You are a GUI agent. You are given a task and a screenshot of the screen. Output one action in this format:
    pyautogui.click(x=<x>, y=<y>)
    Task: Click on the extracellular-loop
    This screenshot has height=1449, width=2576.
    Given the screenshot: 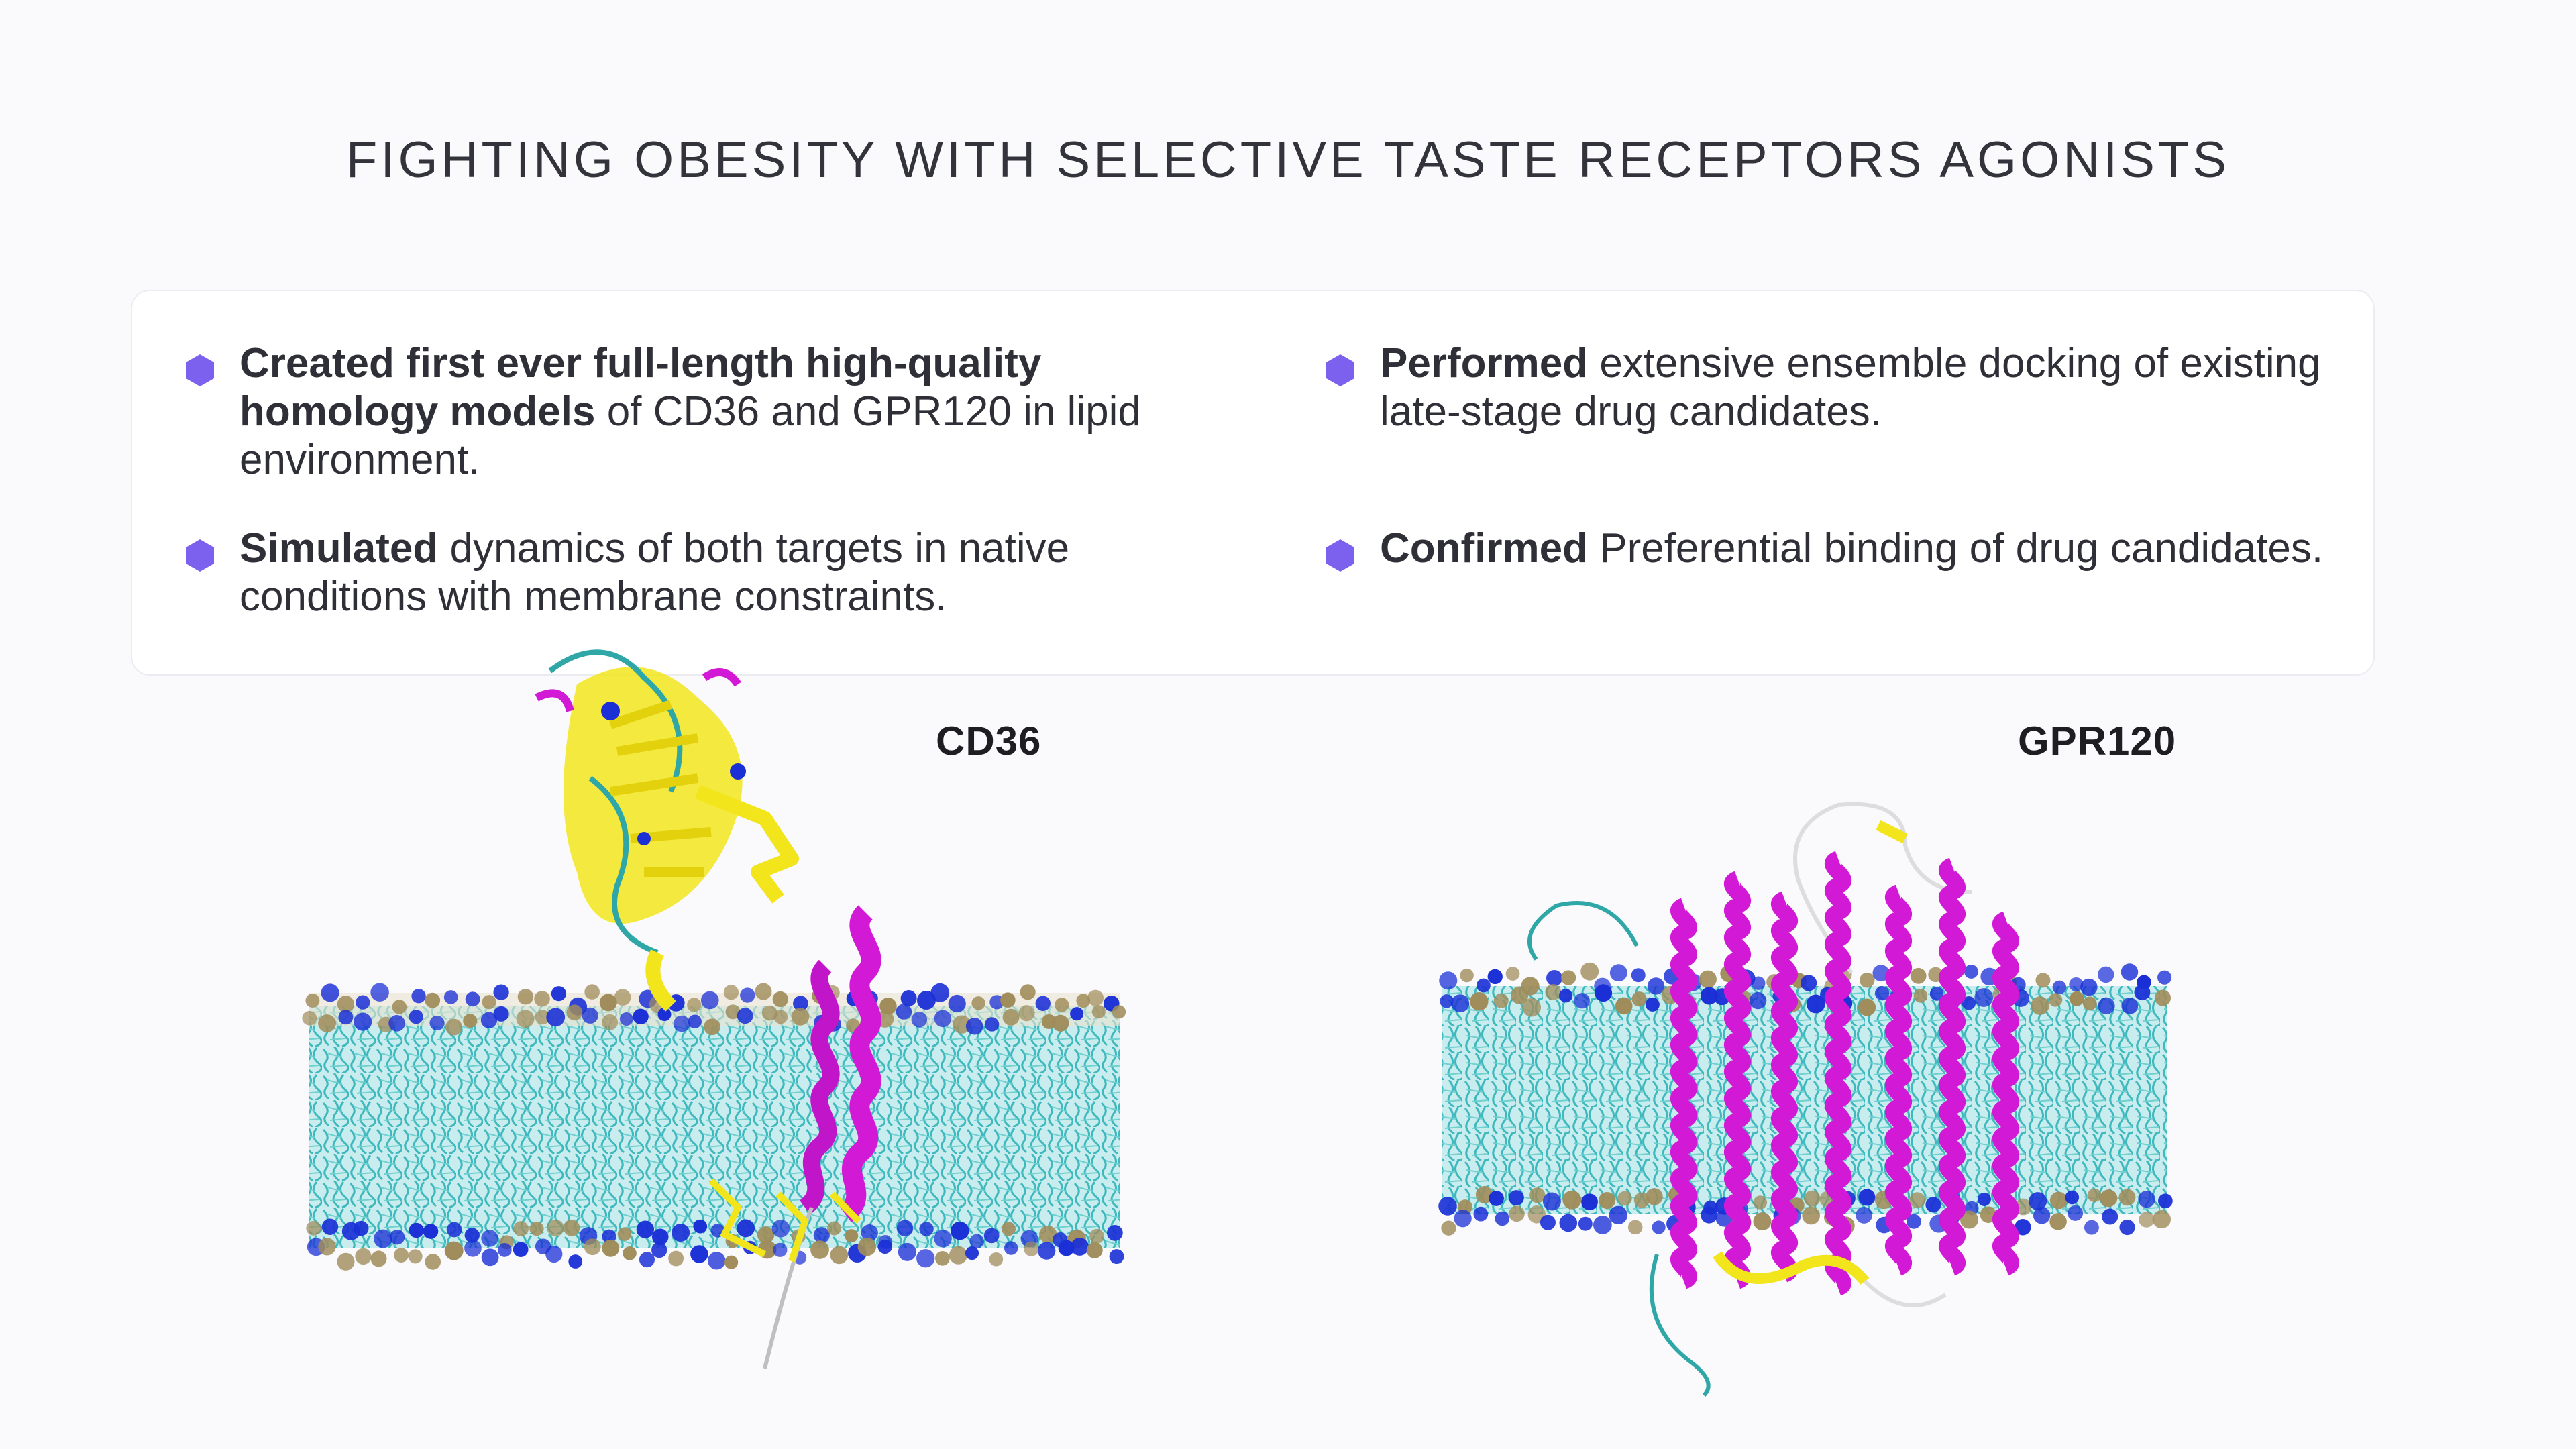 What is the action you would take?
    pyautogui.click(x=1750, y=888)
    